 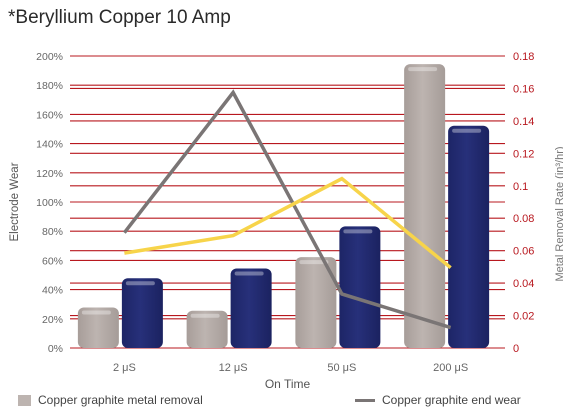 What do you see at coordinates (523, 122) in the screenshot?
I see `y-right-tick-label-7: 0.14` at bounding box center [523, 122].